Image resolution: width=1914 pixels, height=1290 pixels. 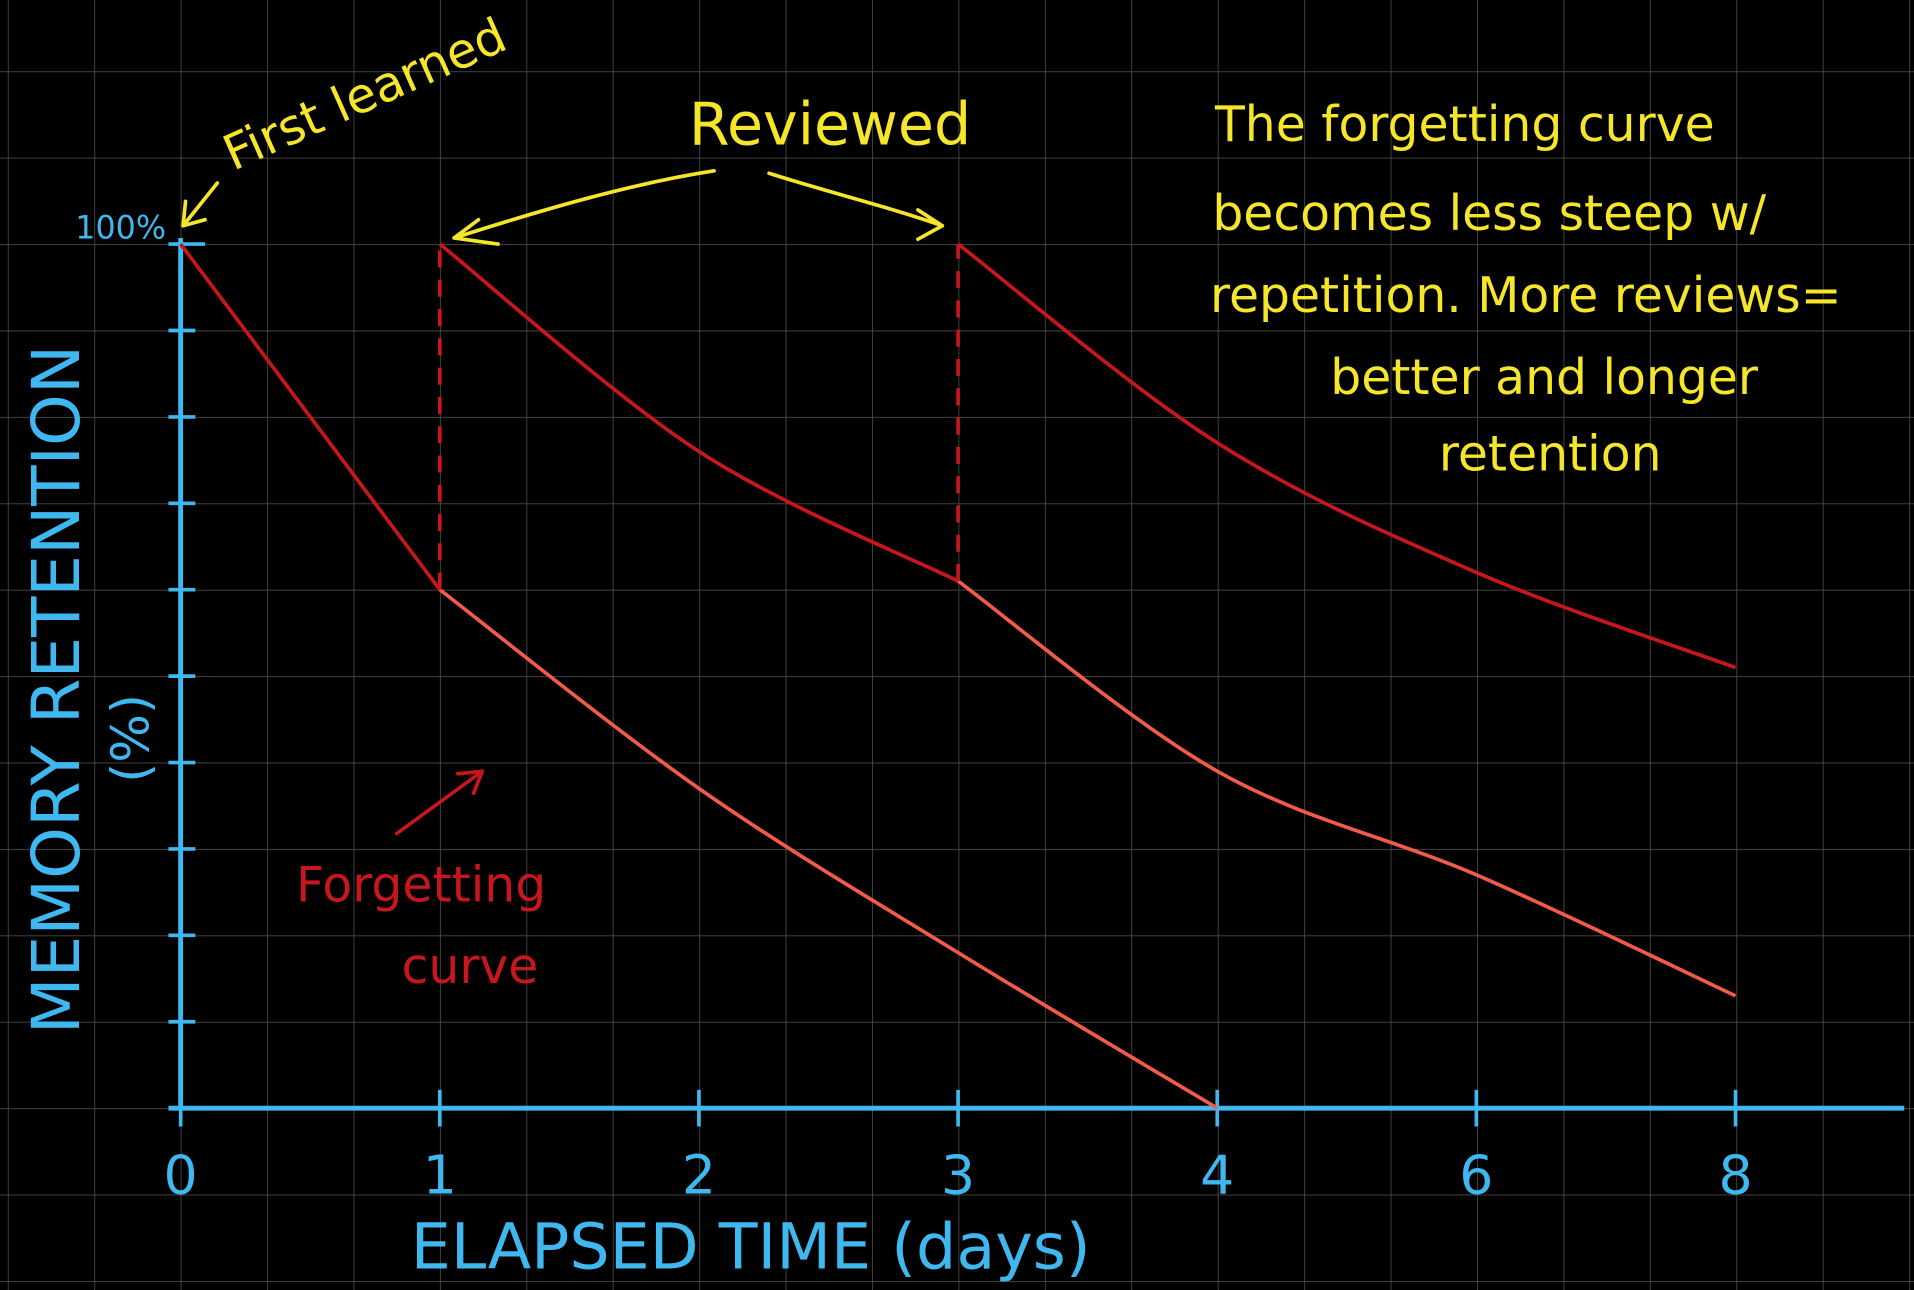 I want to click on x-axis-title: ELAPSED TIME (days), so click(x=751, y=1247).